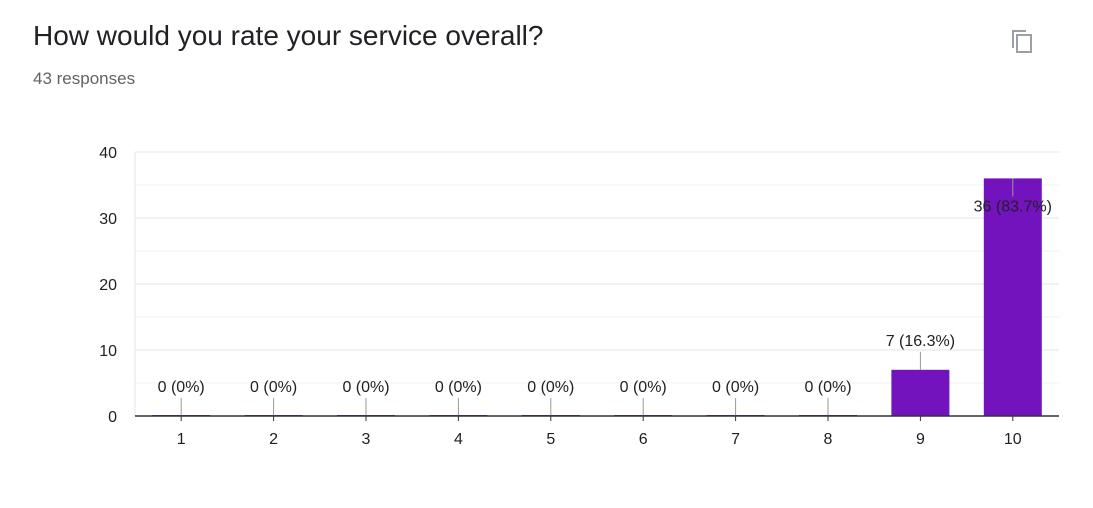 The width and height of the screenshot is (1093, 508). Describe the element at coordinates (366, 439) in the screenshot. I see `x-tick-label: 3` at that location.